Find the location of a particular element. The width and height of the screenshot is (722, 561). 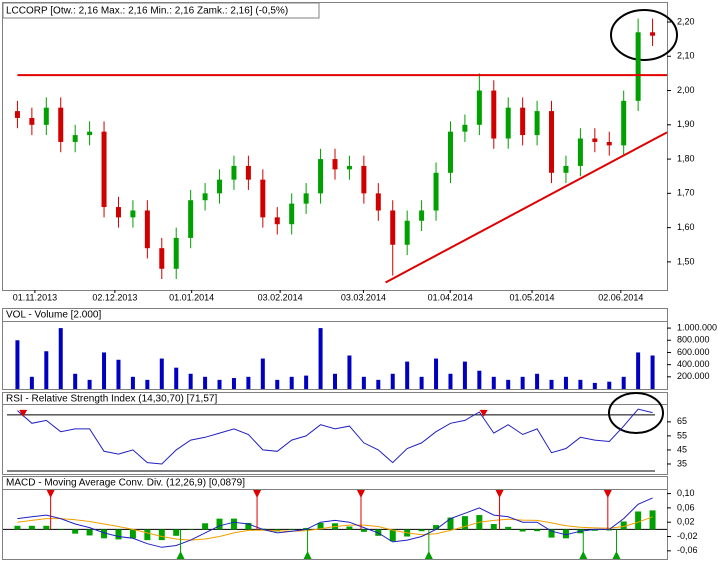

macd-line is located at coordinates (335, 522).